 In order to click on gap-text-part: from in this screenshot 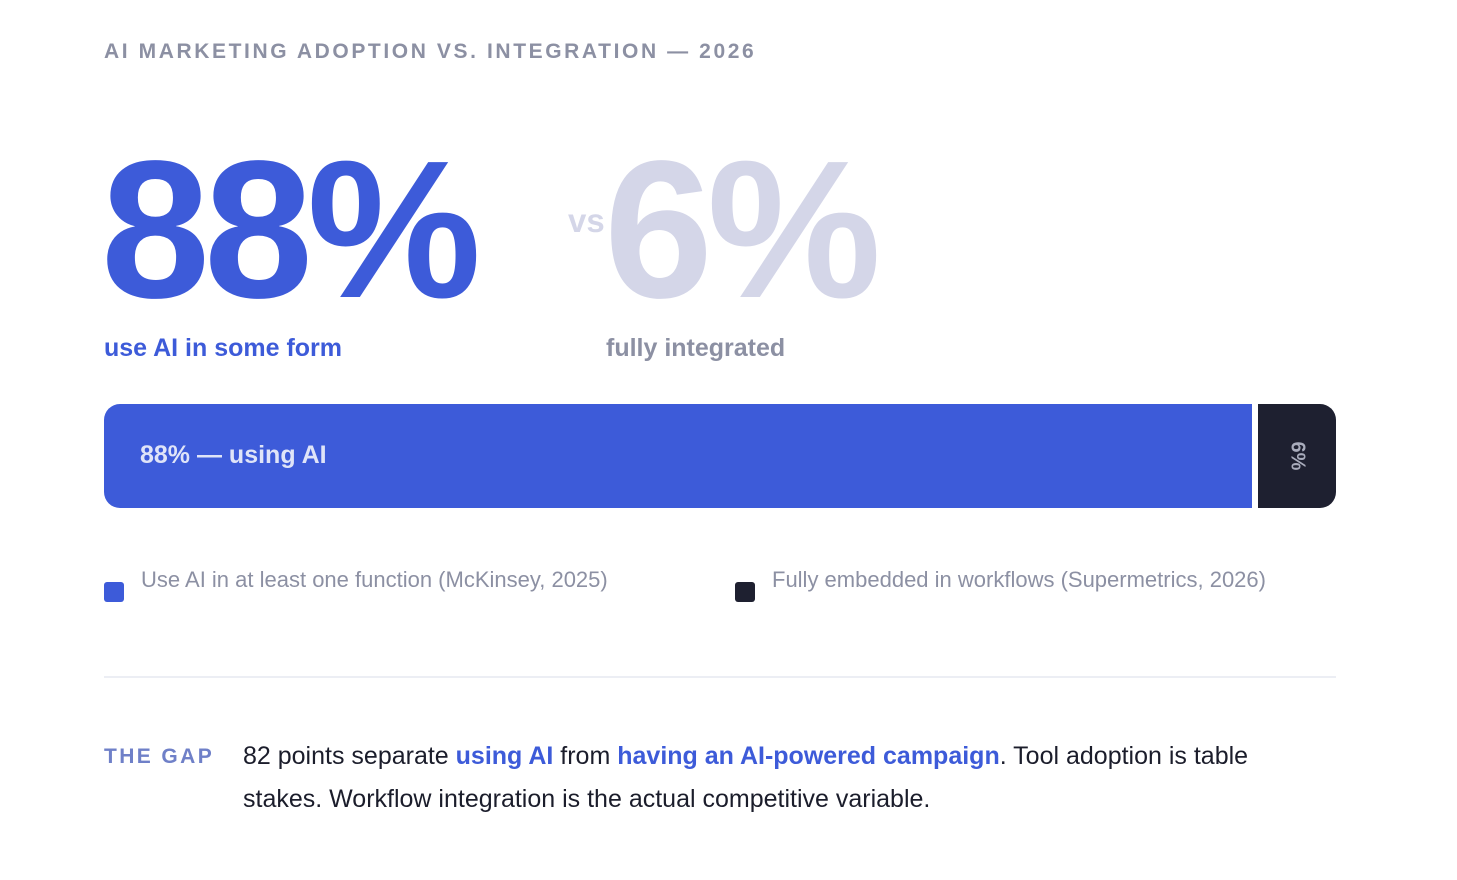, I will do `click(585, 756)`.